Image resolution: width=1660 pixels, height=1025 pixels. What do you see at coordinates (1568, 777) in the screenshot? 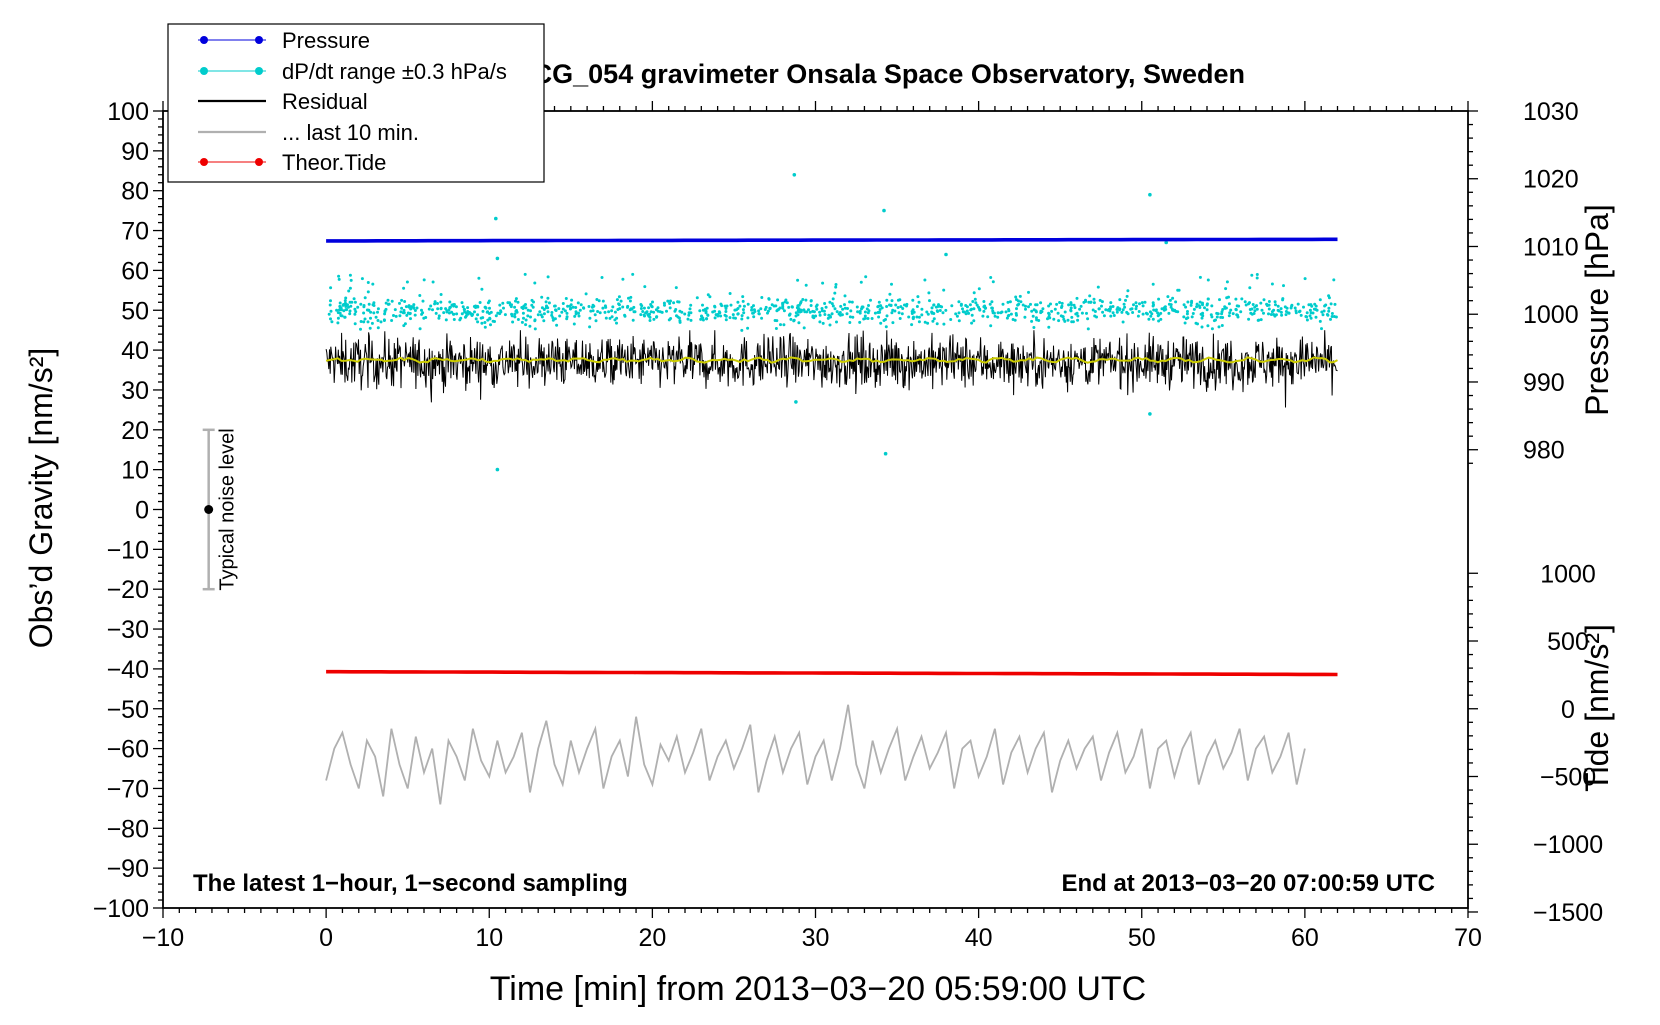
I see `y-tick-label-tide: −500` at bounding box center [1568, 777].